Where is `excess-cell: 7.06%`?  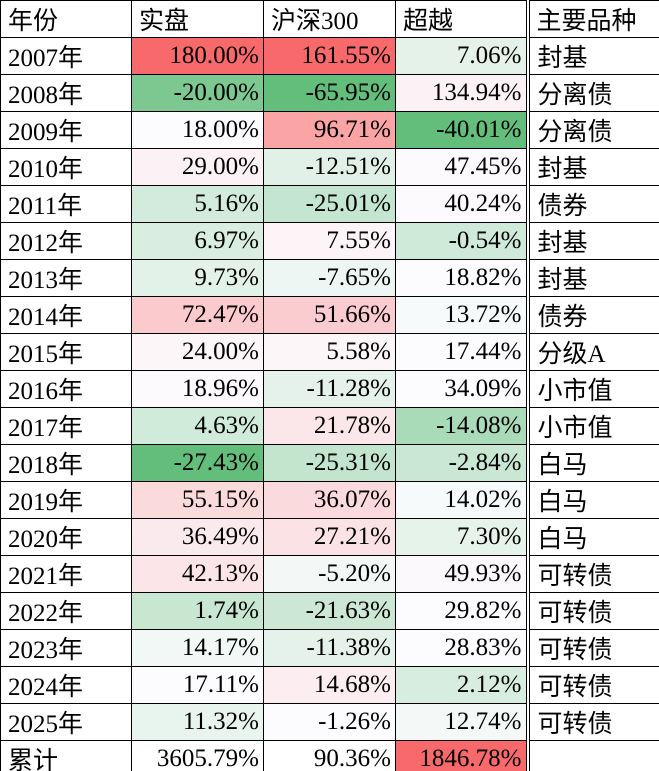 excess-cell: 7.06% is located at coordinates (461, 56).